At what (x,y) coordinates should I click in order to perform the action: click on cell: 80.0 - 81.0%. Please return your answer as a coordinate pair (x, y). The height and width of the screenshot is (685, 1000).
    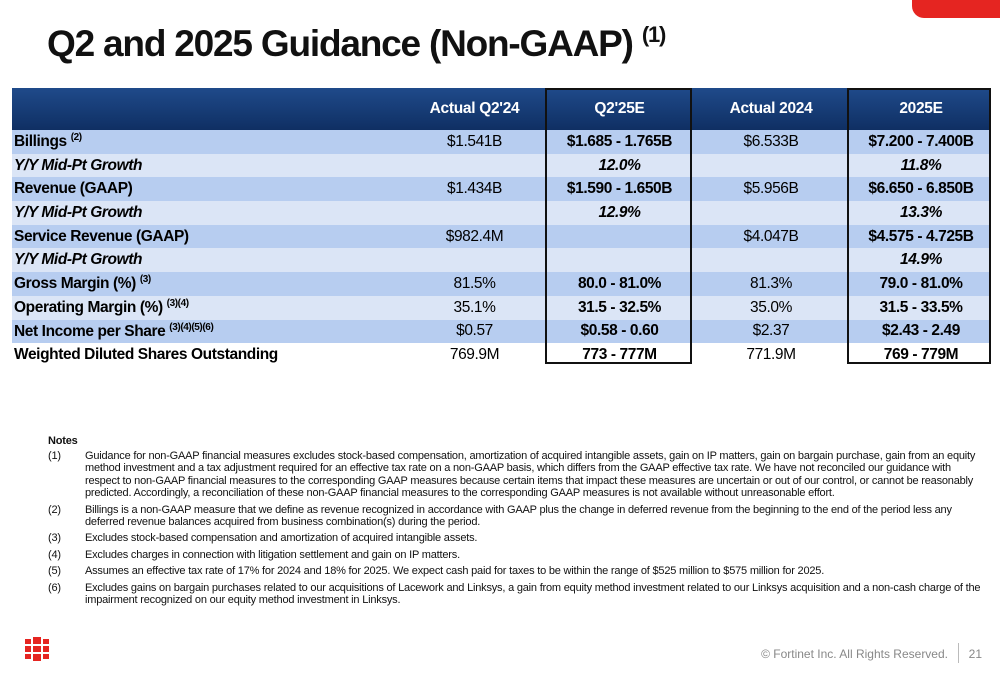
    Looking at the image, I should click on (619, 283).